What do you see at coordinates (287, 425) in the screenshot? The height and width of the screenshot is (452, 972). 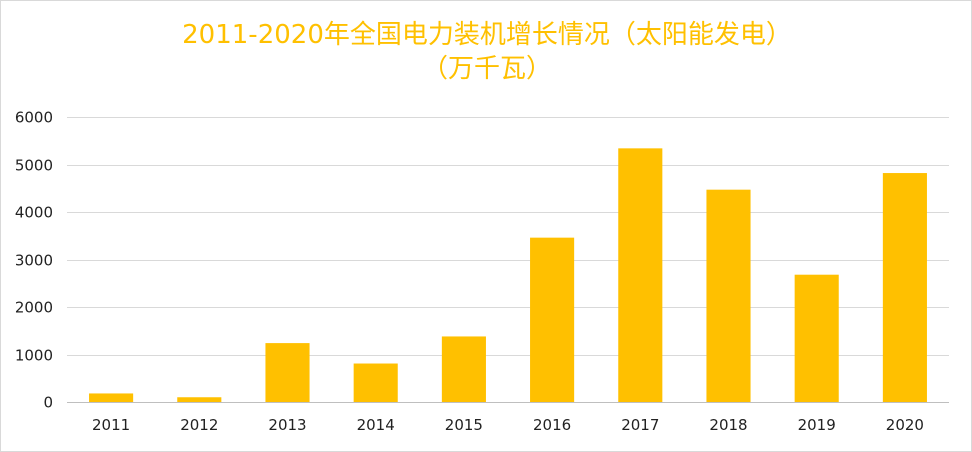 I see `x-tick-label: 2013` at bounding box center [287, 425].